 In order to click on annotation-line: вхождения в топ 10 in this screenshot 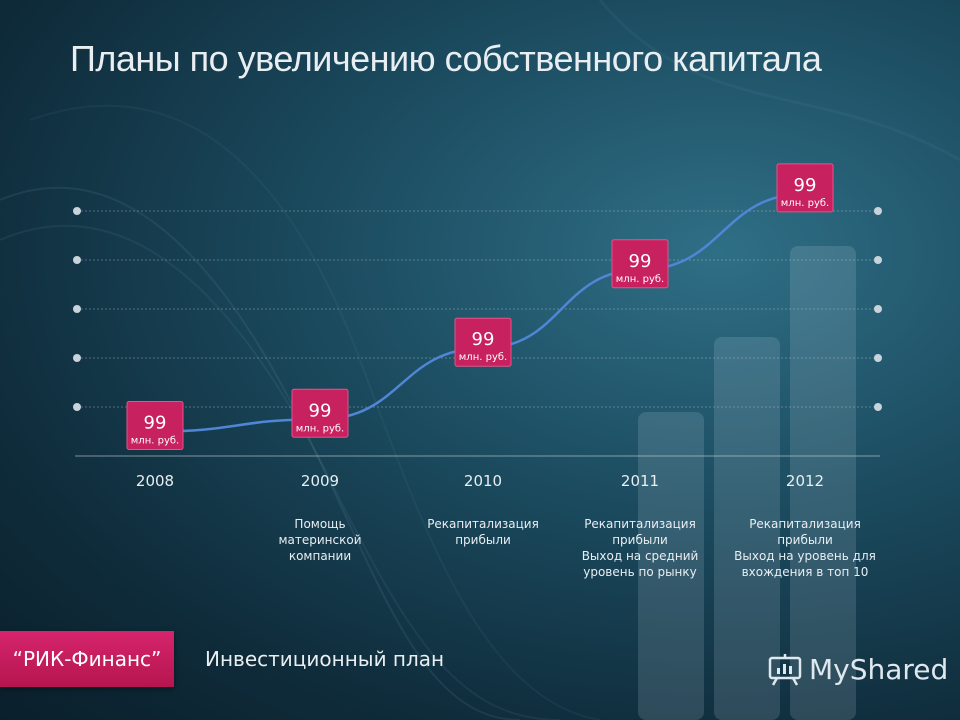, I will do `click(805, 572)`.